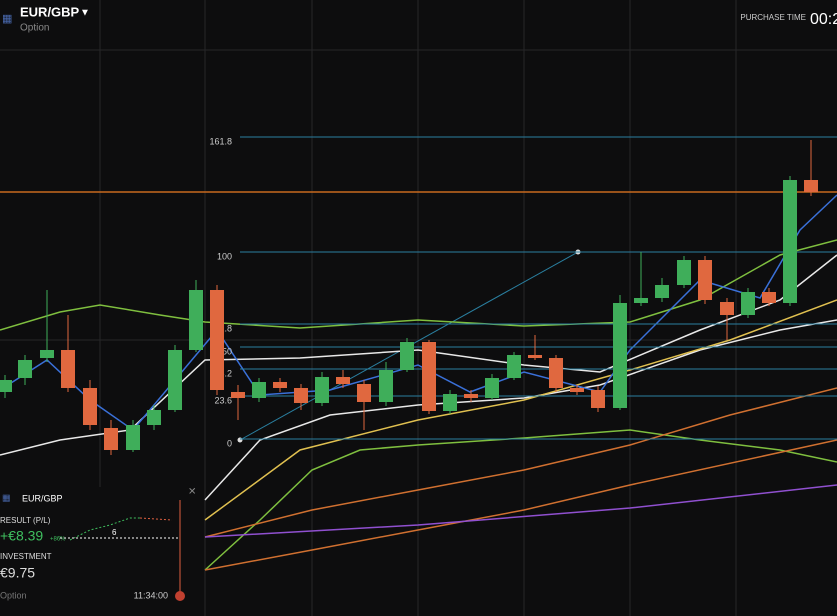 This screenshot has height=616, width=837. I want to click on fib-label: 23.6, so click(223, 400).